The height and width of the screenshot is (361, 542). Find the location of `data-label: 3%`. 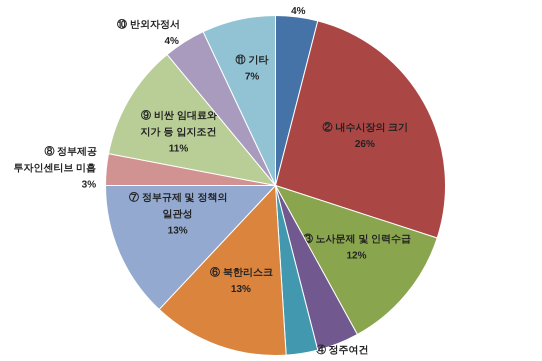

data-label: 3% is located at coordinates (89, 185).